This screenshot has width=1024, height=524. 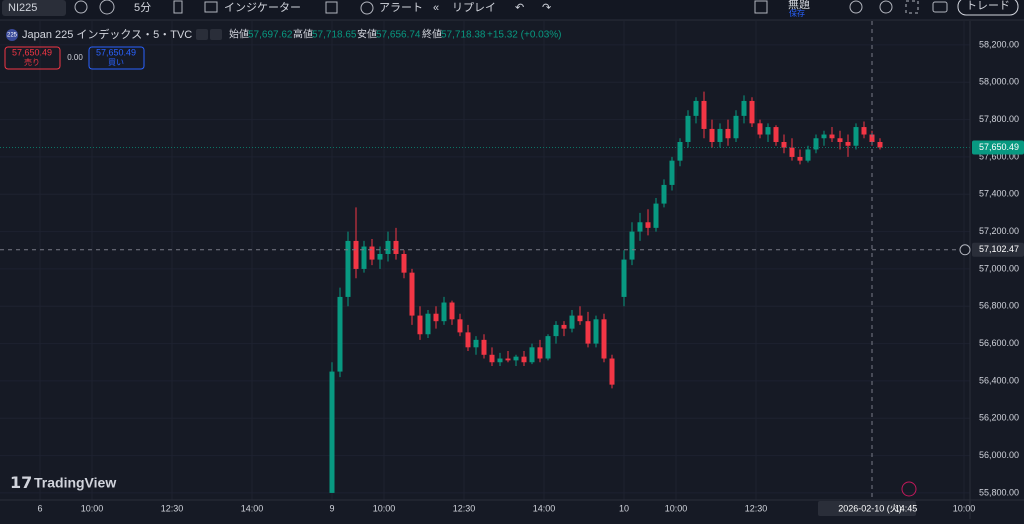 I want to click on y-tick-label: 57,600.00, so click(x=999, y=156).